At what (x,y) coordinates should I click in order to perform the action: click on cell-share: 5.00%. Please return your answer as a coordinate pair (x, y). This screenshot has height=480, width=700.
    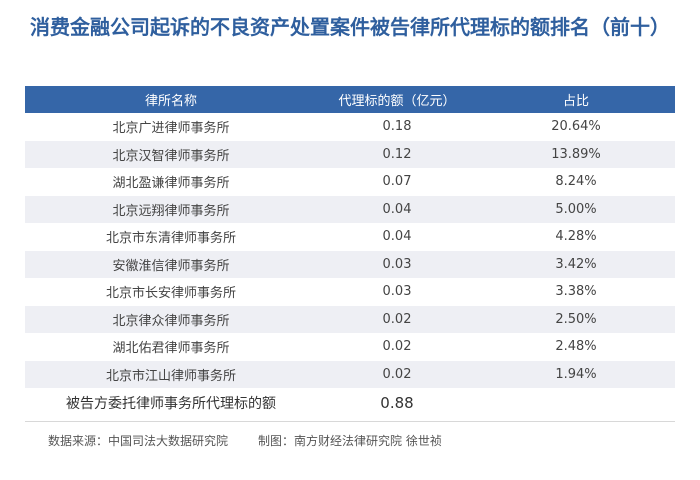
    Looking at the image, I should click on (576, 209).